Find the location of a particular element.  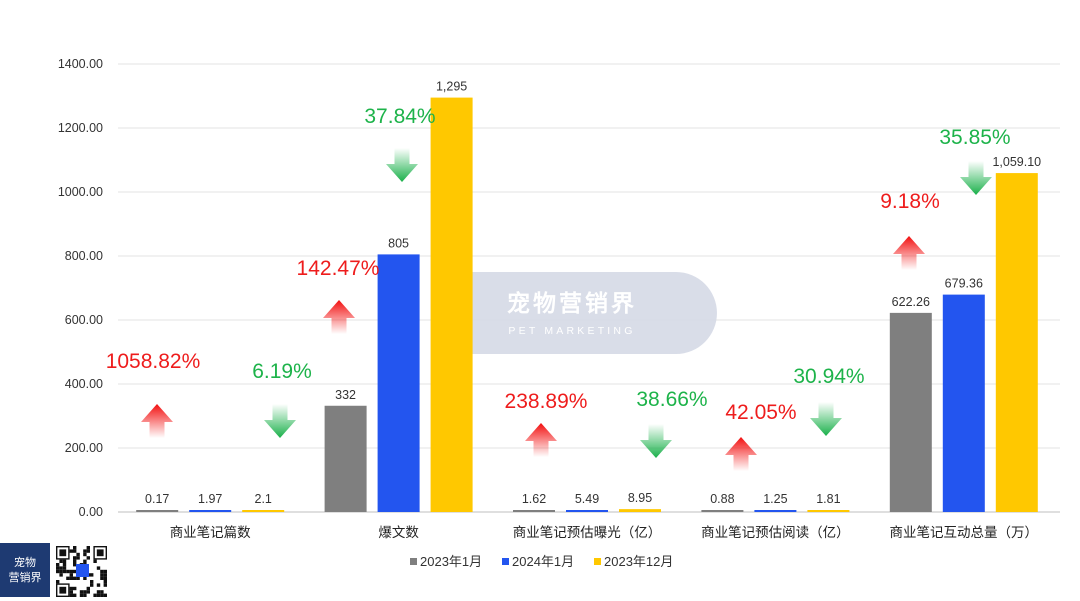

legend: 2023年1月 2024年1月 2023年12月 is located at coordinates (541, 561).